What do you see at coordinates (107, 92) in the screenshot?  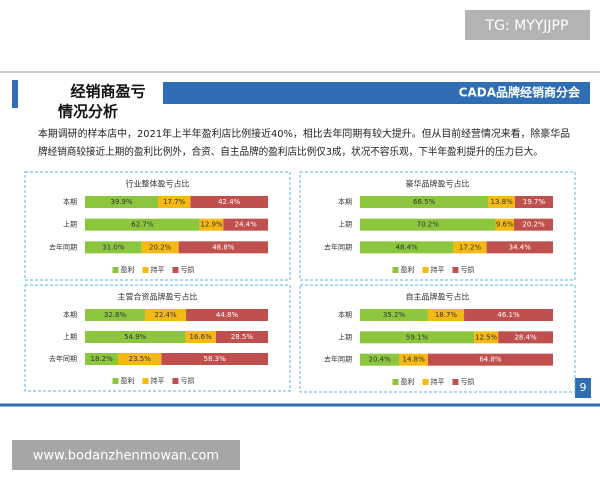 I see `slide-title: 经销商盈亏` at bounding box center [107, 92].